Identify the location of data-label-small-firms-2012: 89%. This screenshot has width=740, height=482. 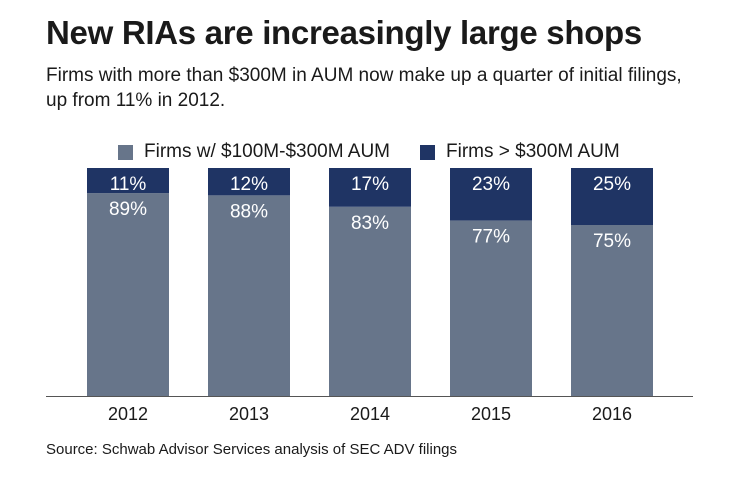
(128, 209).